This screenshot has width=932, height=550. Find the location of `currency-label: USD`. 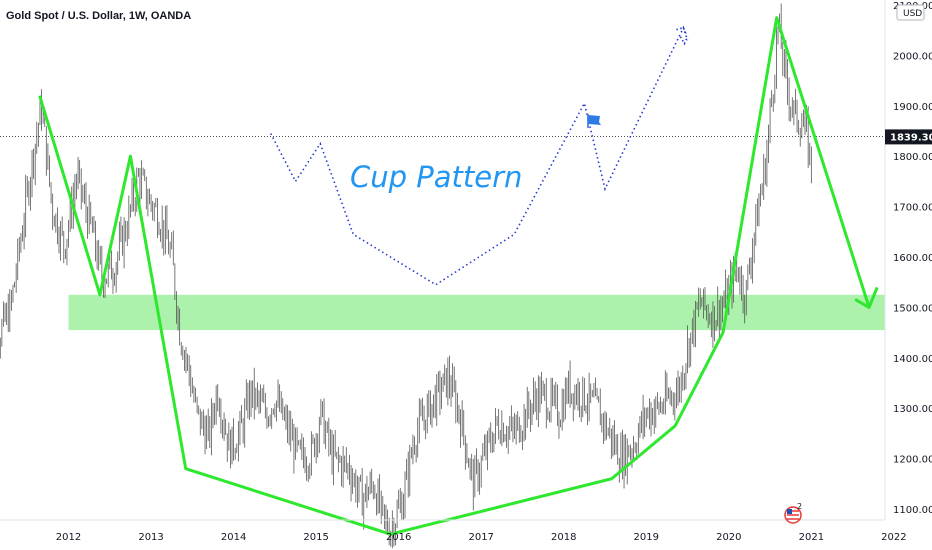

currency-label: USD is located at coordinates (912, 14).